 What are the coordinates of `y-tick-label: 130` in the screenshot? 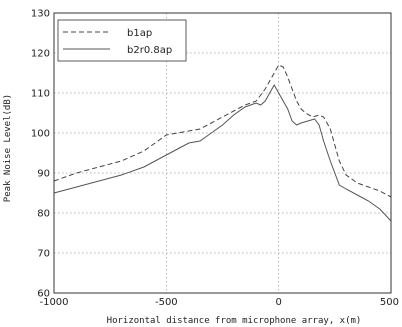 It's located at (40, 14).